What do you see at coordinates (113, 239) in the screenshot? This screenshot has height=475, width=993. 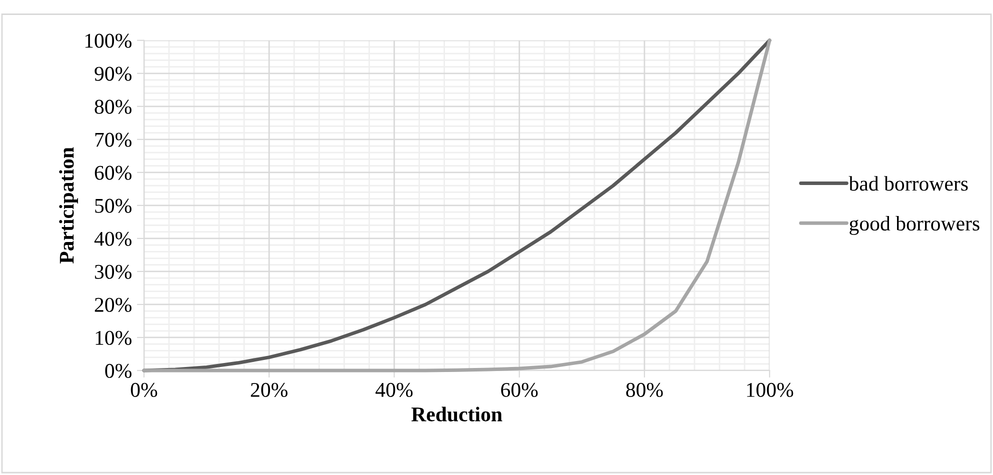 I see `y-tick-label: 40%` at bounding box center [113, 239].